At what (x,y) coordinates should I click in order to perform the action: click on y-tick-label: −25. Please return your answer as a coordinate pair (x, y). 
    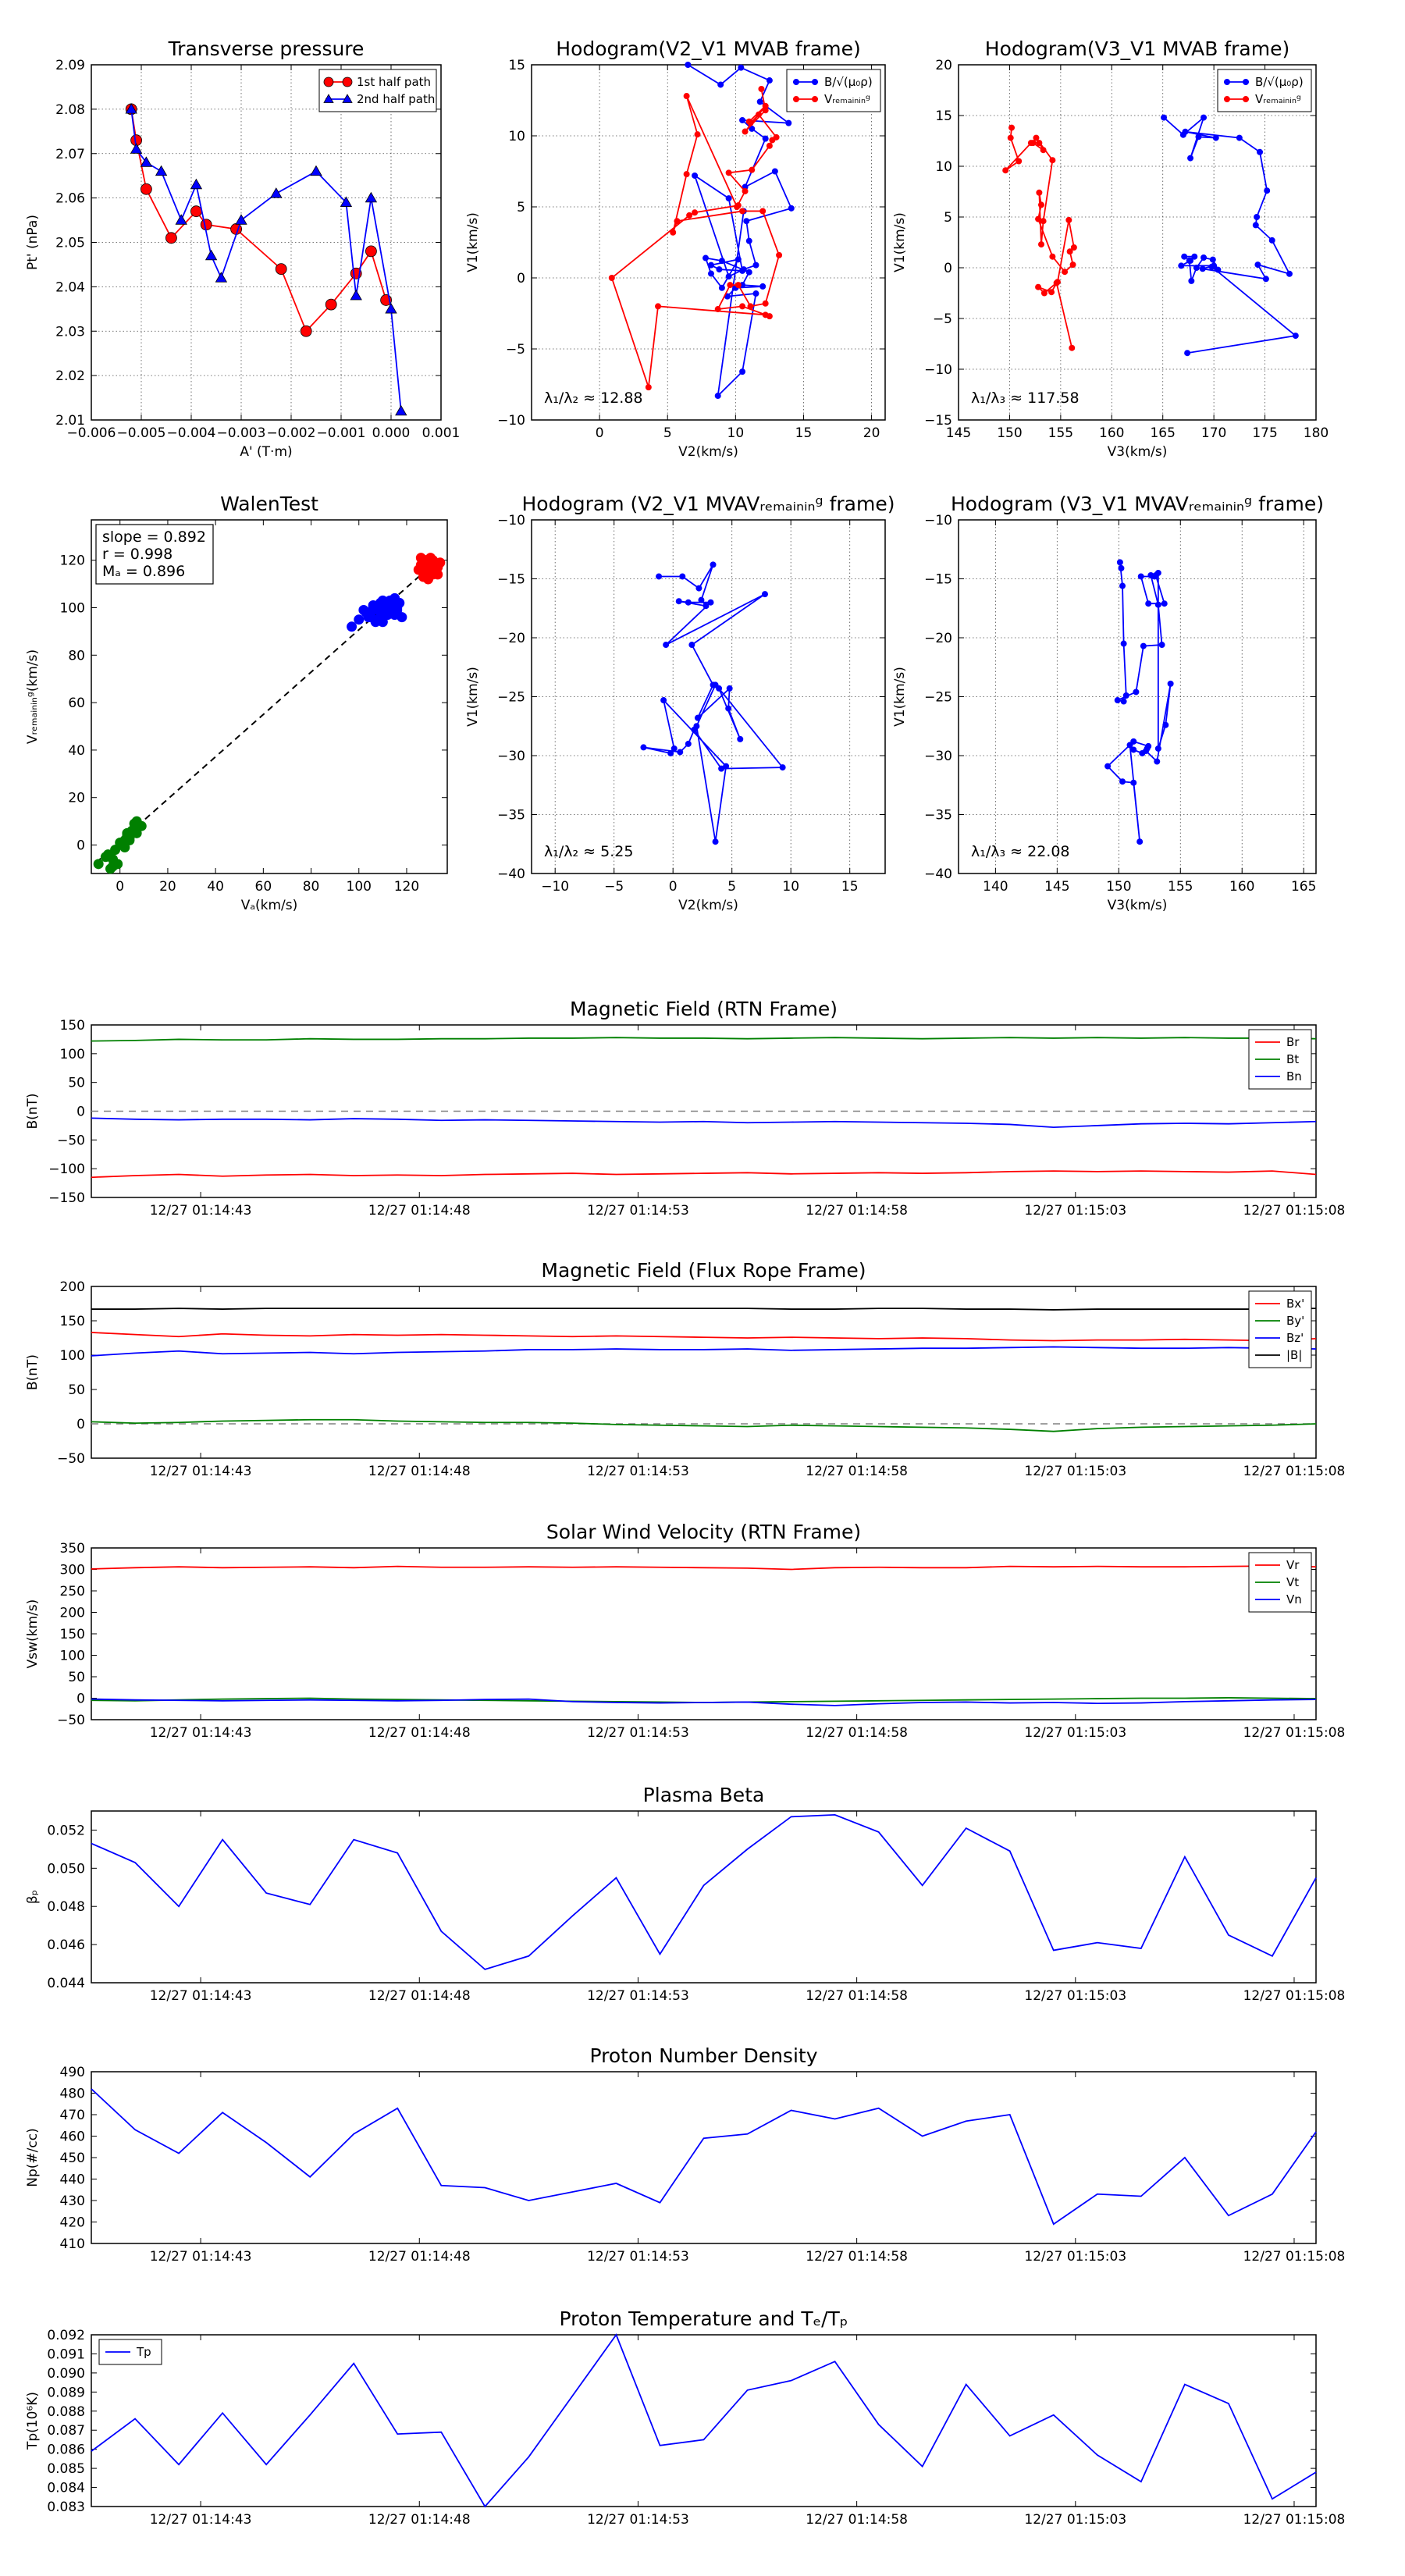
    Looking at the image, I should click on (938, 698).